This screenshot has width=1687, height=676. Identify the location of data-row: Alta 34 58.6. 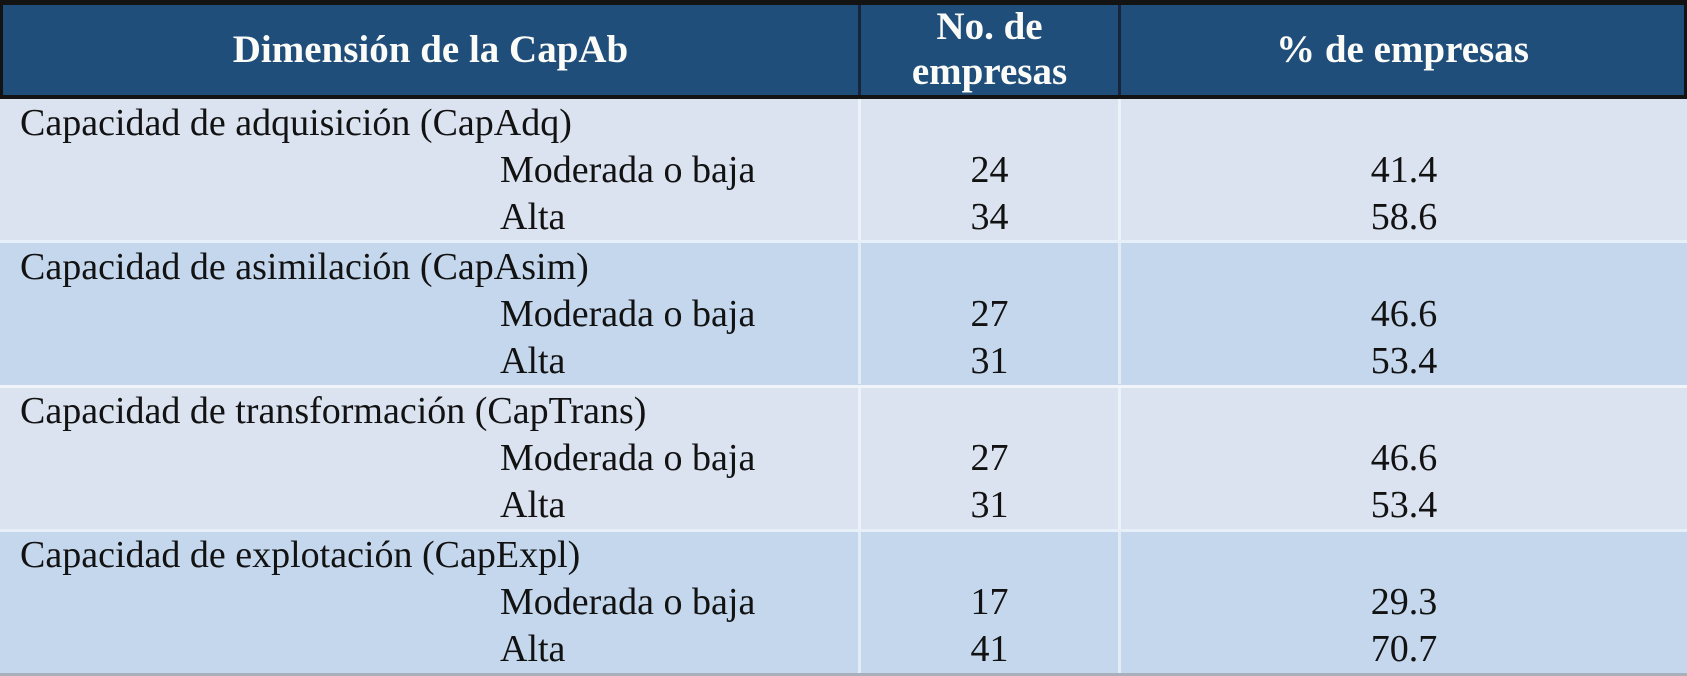
(843, 217).